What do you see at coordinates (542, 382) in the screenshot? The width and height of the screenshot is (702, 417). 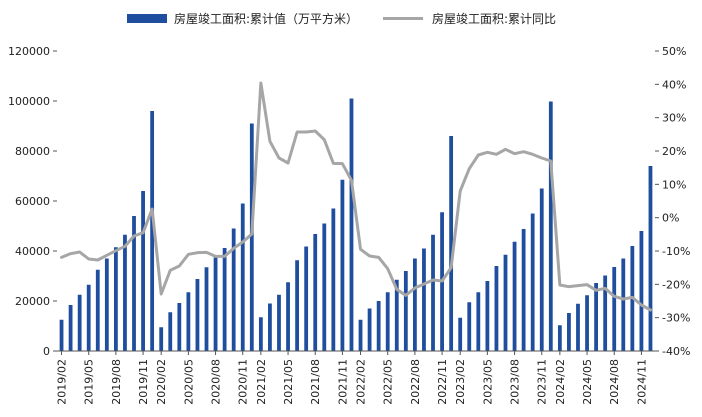 I see `x-tick-label: 2023/11` at bounding box center [542, 382].